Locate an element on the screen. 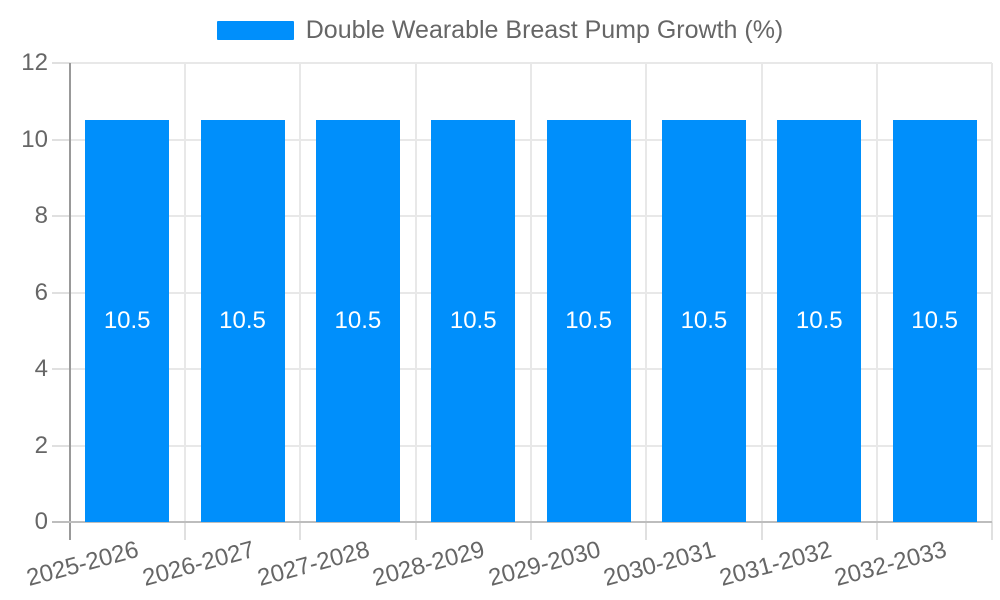 The image size is (1000, 600). y-tick-label: 0 is located at coordinates (41, 521).